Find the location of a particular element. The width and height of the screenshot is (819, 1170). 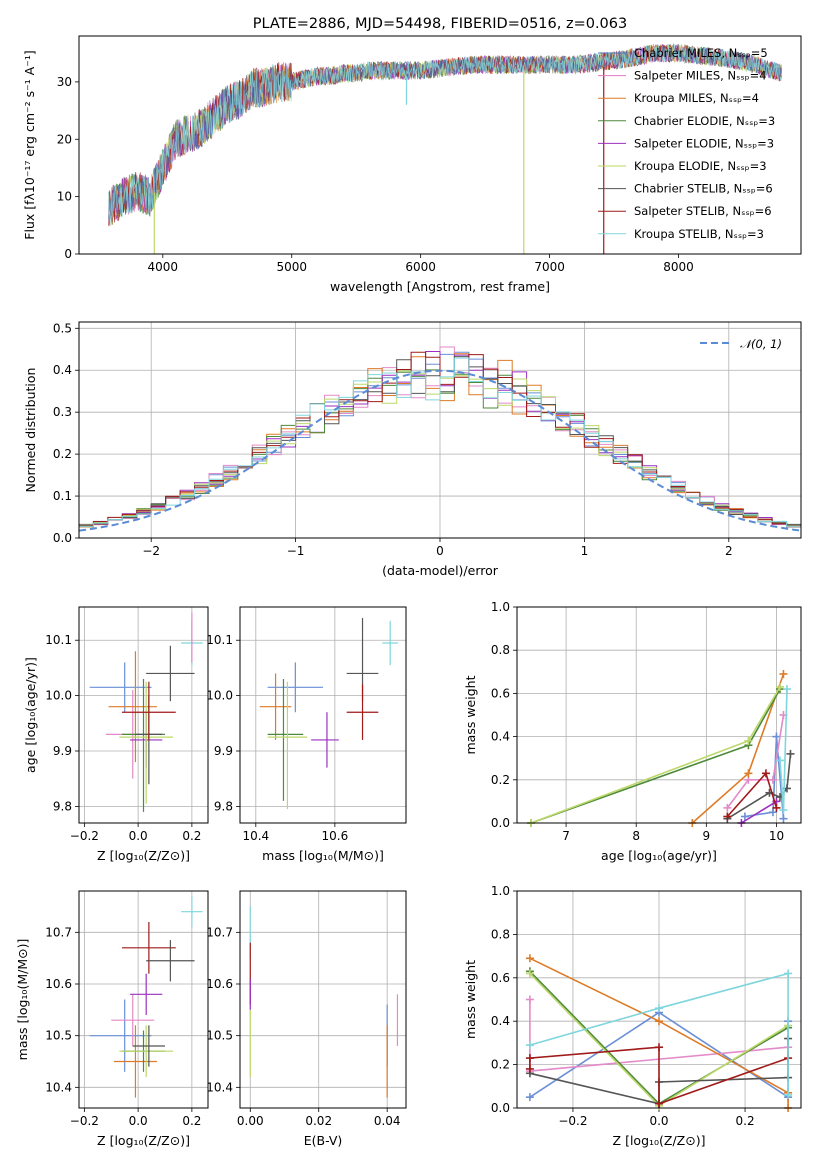

mass-vs-Z-plot-area is located at coordinates (143, 999).